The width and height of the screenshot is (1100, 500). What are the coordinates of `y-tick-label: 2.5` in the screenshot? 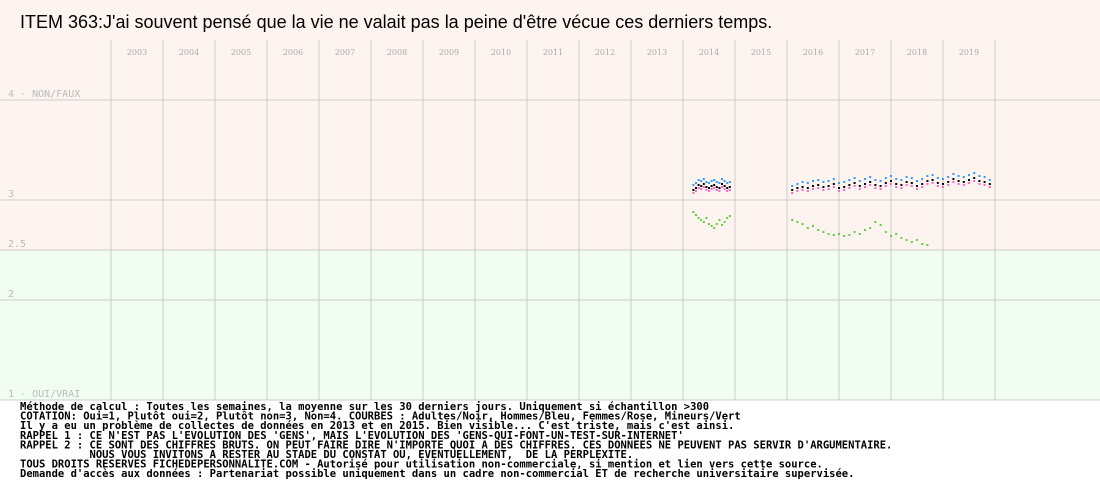 It's located at (17, 244).